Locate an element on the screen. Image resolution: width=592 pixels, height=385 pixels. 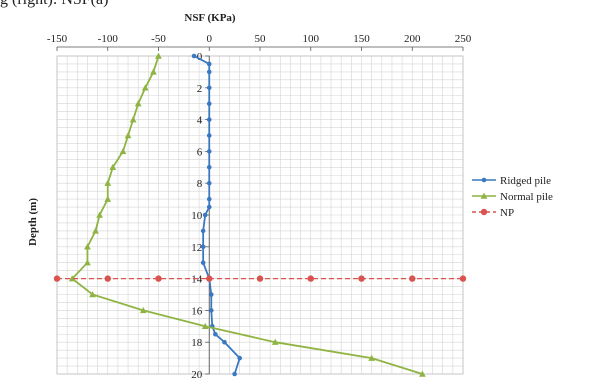
y-tick-label: 6 is located at coordinates (200, 152).